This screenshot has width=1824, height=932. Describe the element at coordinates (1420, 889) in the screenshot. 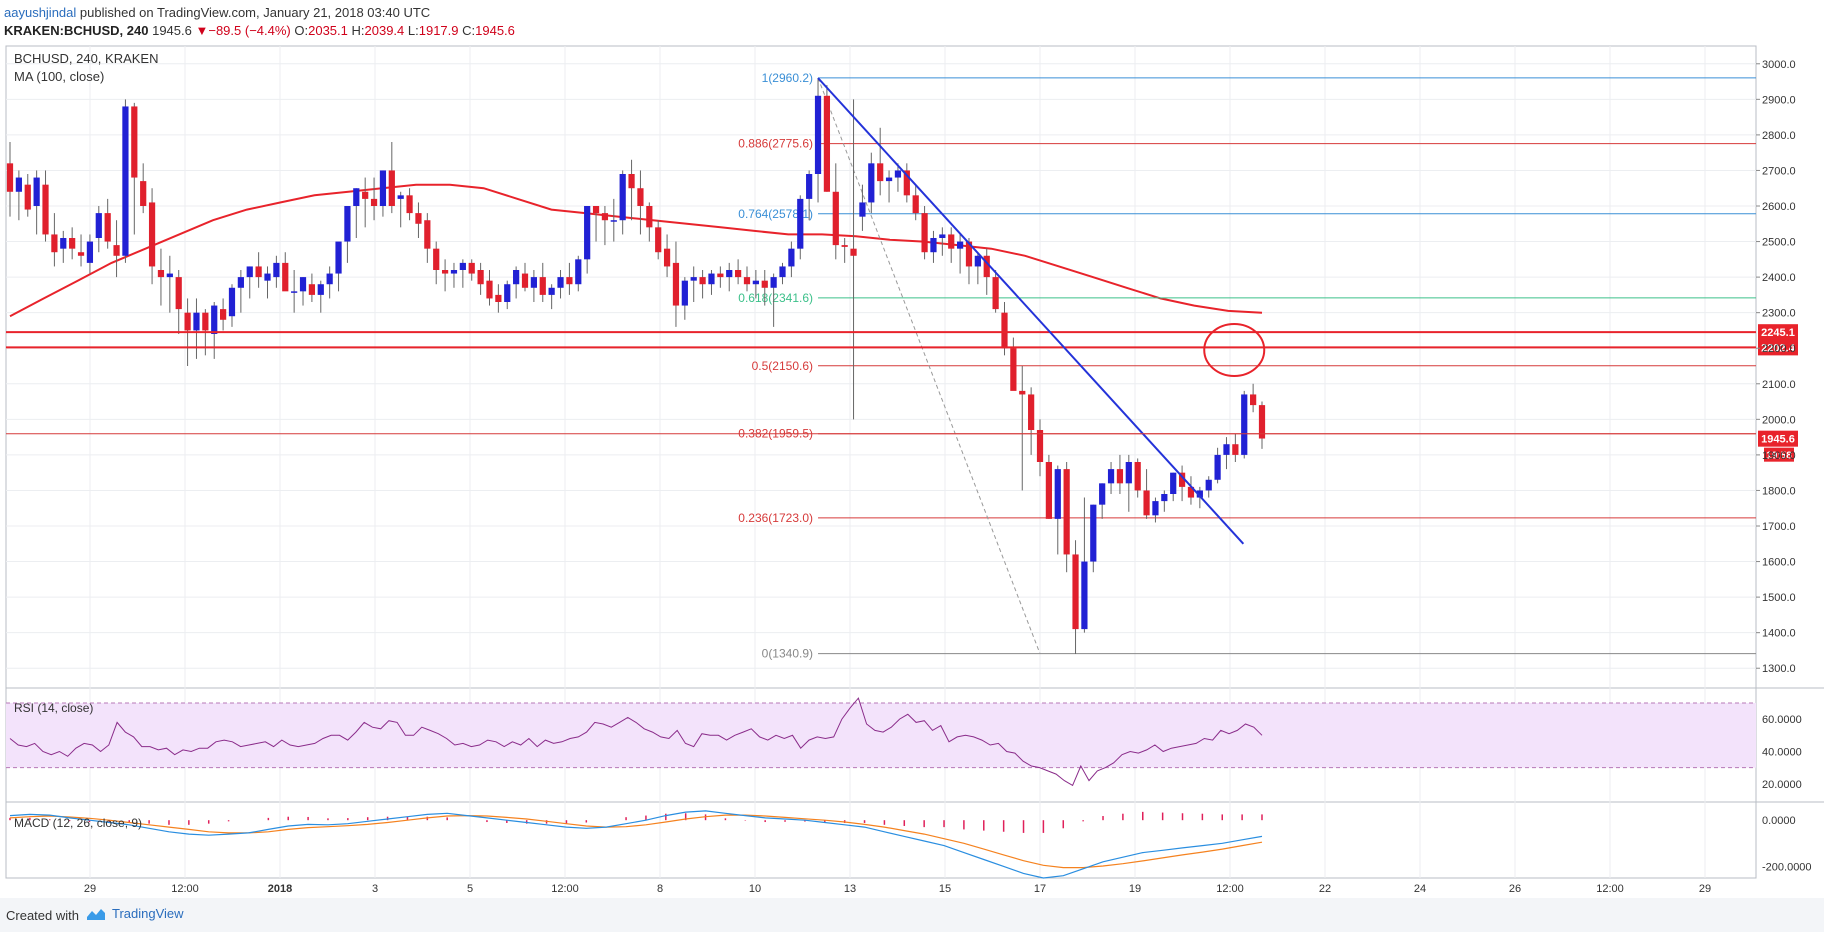

I see `x-tick-label: 24` at that location.